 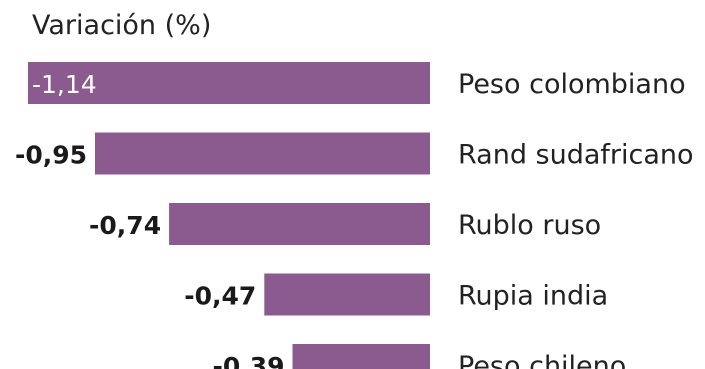 I want to click on category-label-3: Rublo ruso, so click(x=529, y=225).